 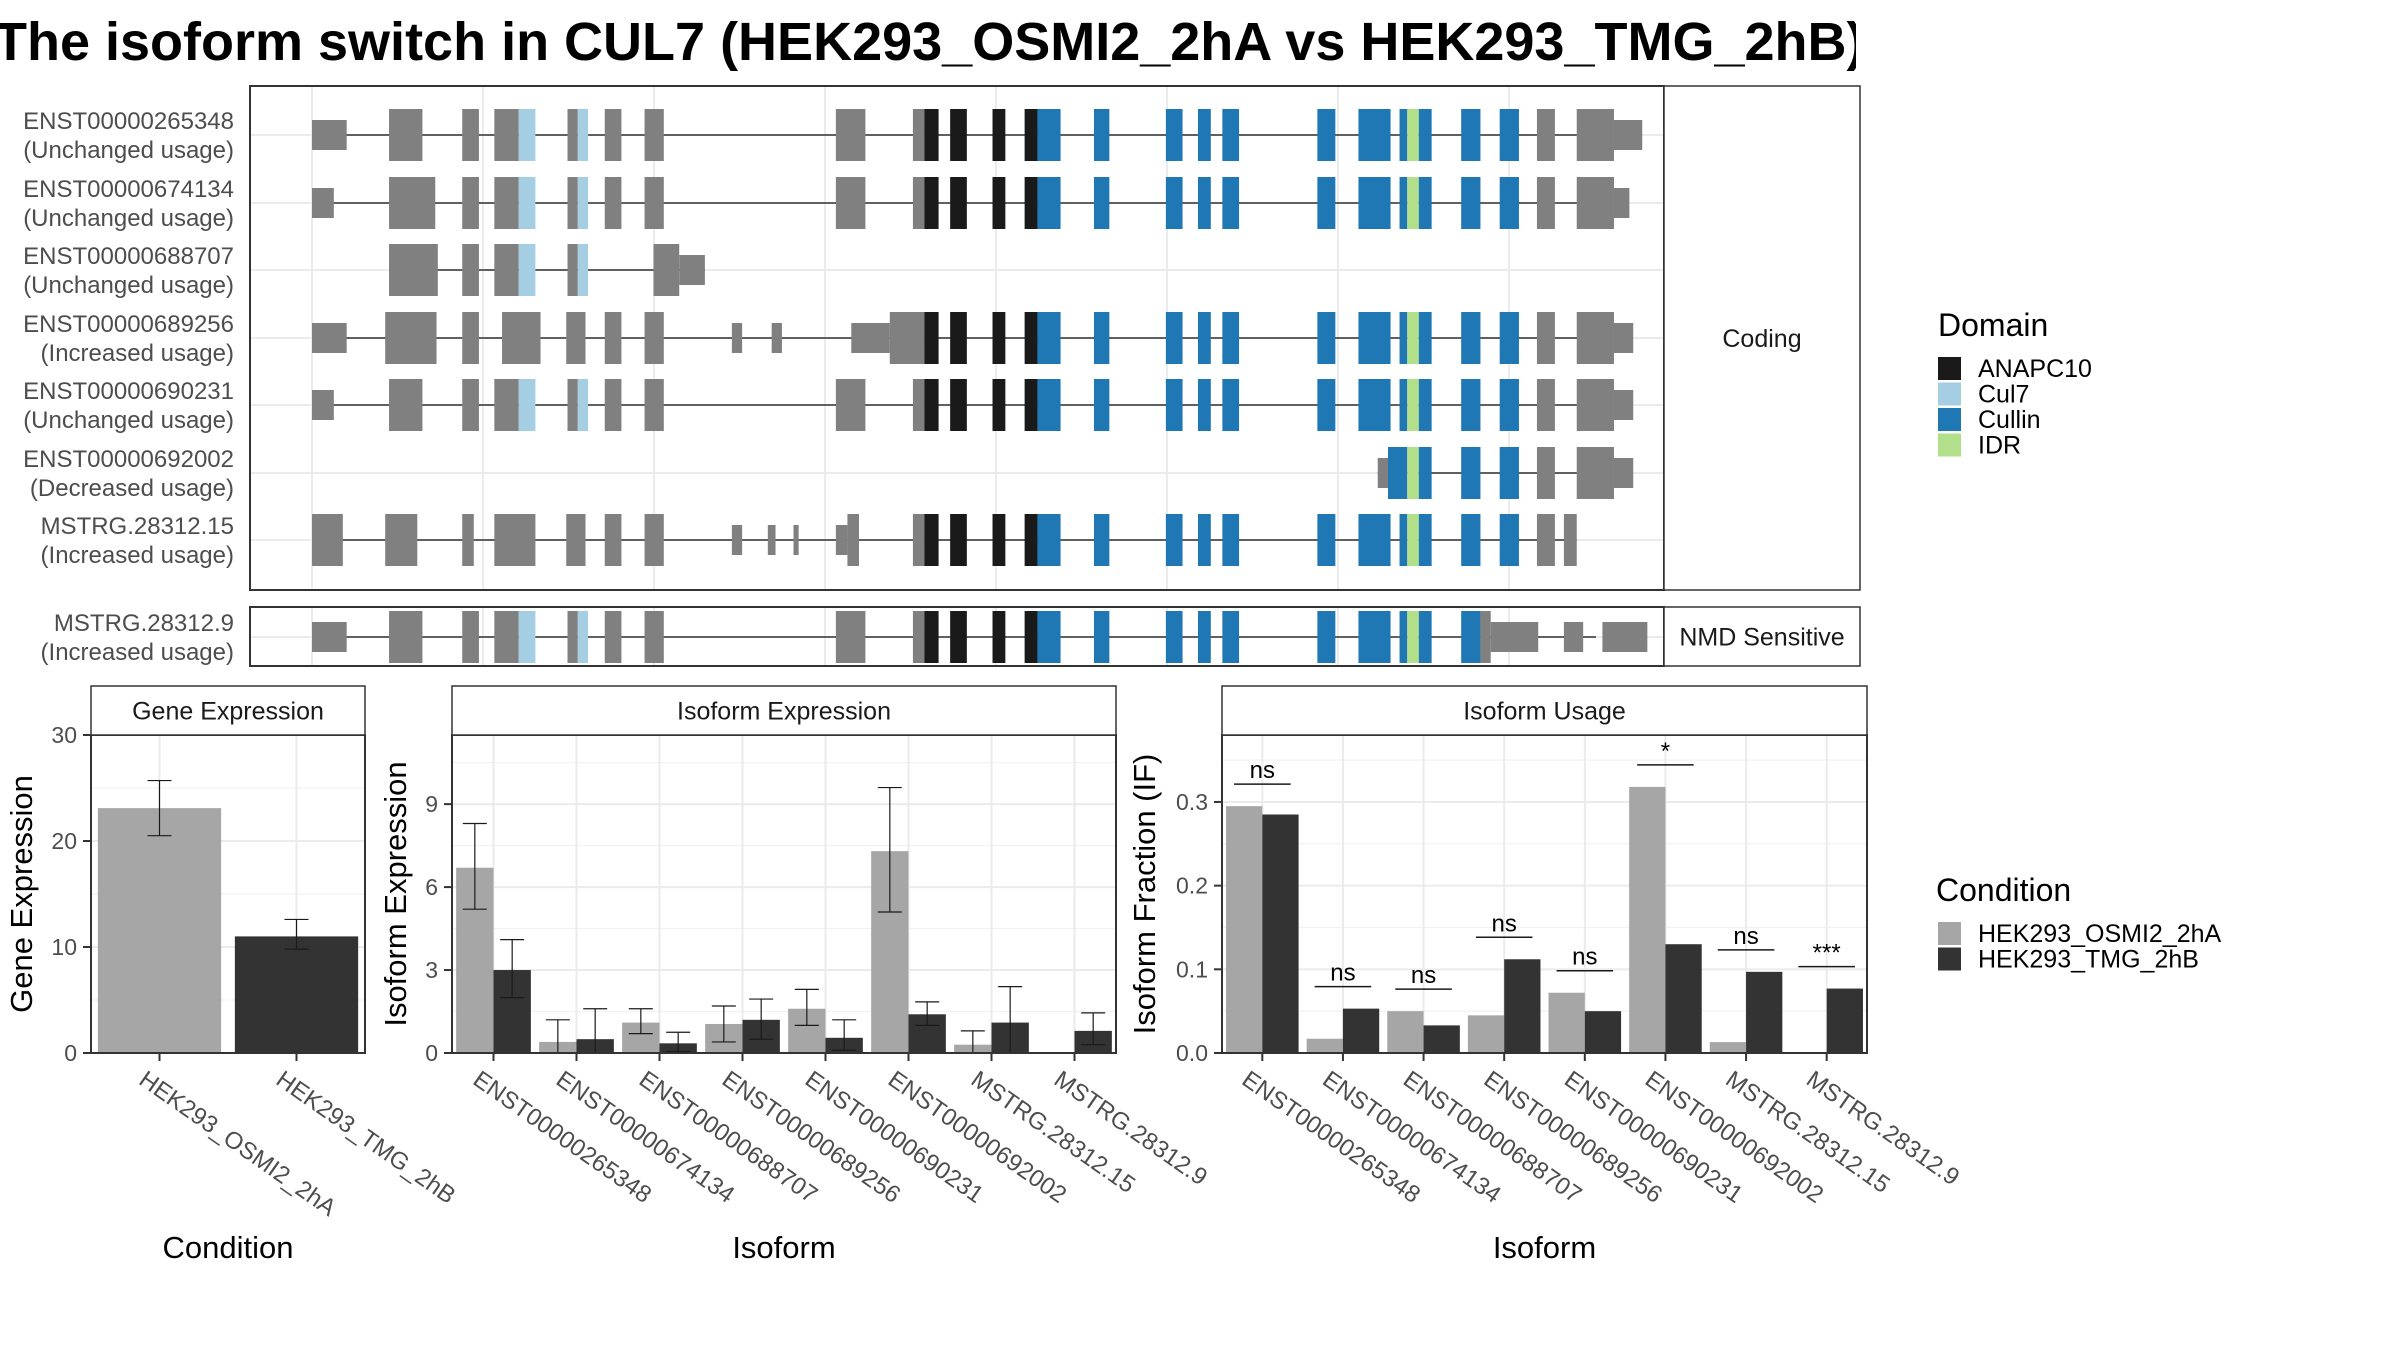 What do you see at coordinates (228, 712) in the screenshot?
I see `panel-title: Gene Expression` at bounding box center [228, 712].